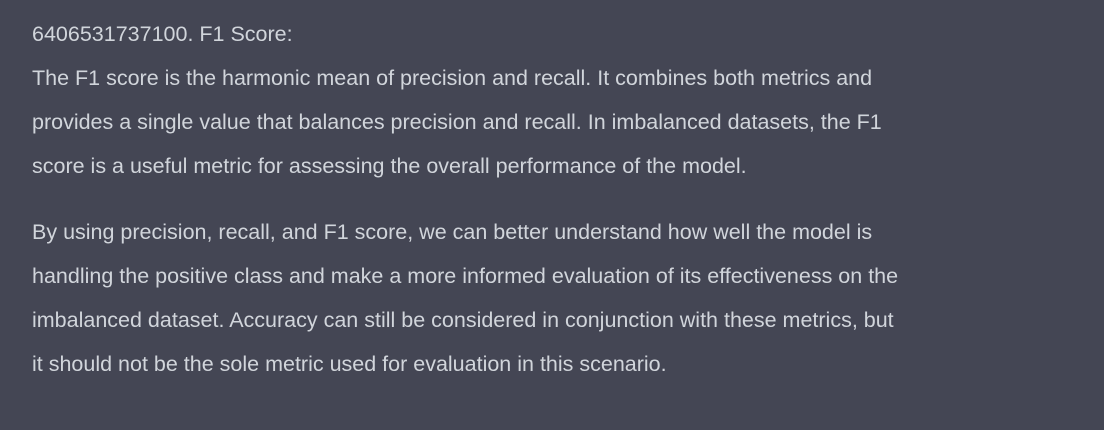 Image resolution: width=1104 pixels, height=430 pixels. What do you see at coordinates (162, 34) in the screenshot?
I see `list-item-heading: 6406531737100. F1 Score:` at bounding box center [162, 34].